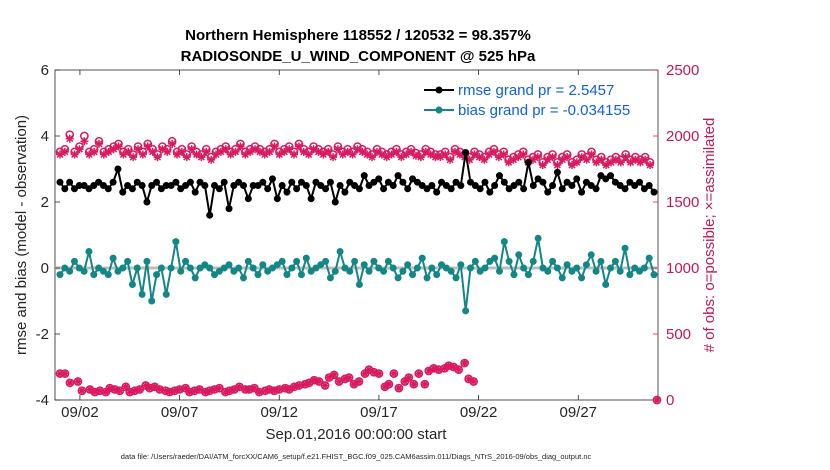 The height and width of the screenshot is (470, 830). Describe the element at coordinates (45, 70) in the screenshot. I see `left-tick-label: 6` at that location.